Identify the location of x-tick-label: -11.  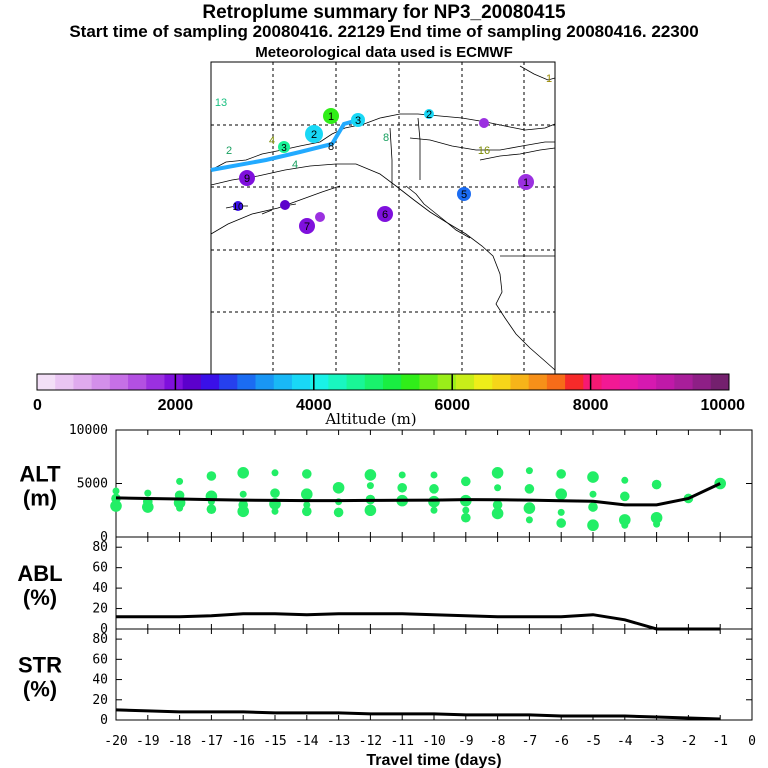
(401, 741).